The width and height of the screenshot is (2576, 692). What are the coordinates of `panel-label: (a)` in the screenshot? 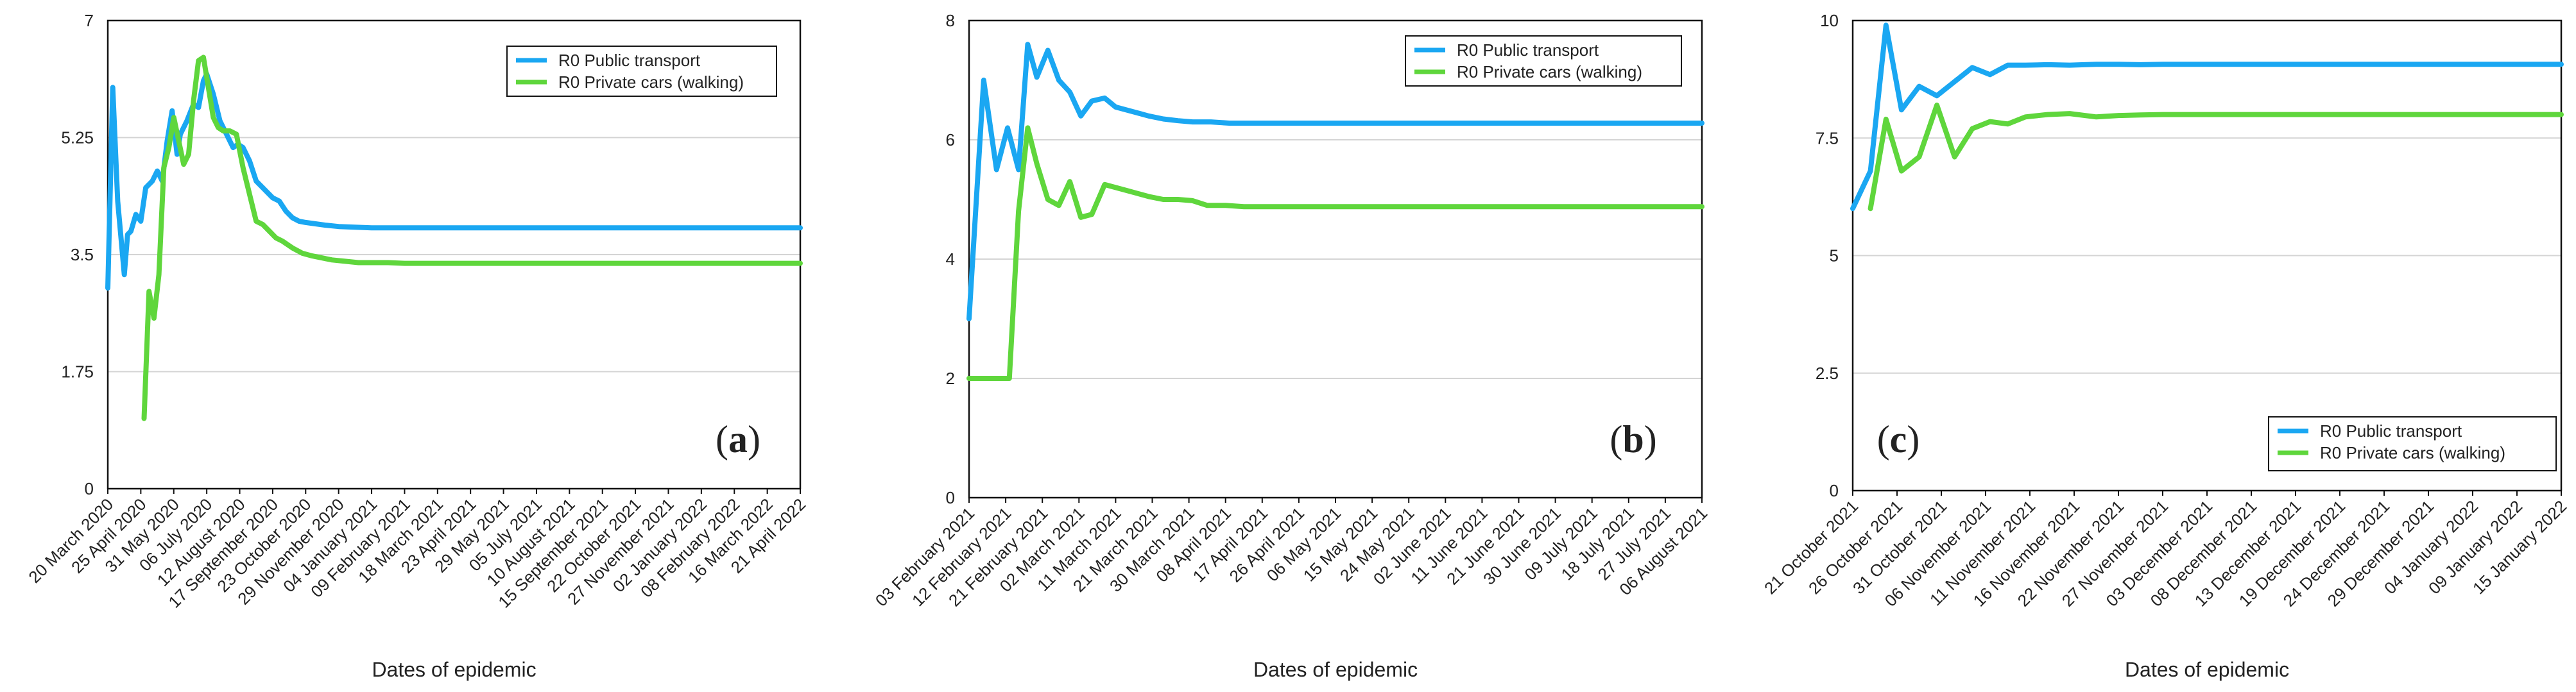 It's located at (738, 439).